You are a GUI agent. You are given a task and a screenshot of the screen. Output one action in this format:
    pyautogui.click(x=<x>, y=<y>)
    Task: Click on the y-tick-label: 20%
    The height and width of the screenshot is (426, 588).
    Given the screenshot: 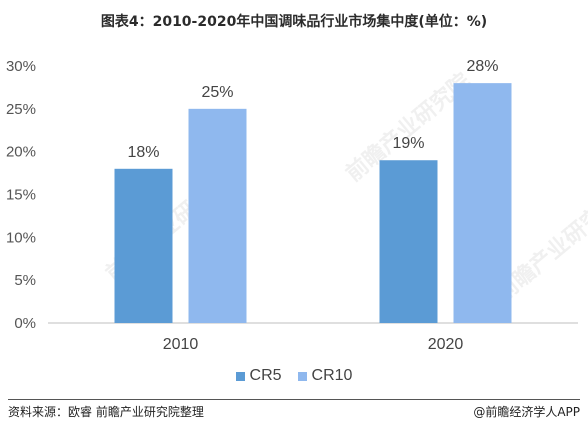 What is the action you would take?
    pyautogui.click(x=21, y=152)
    